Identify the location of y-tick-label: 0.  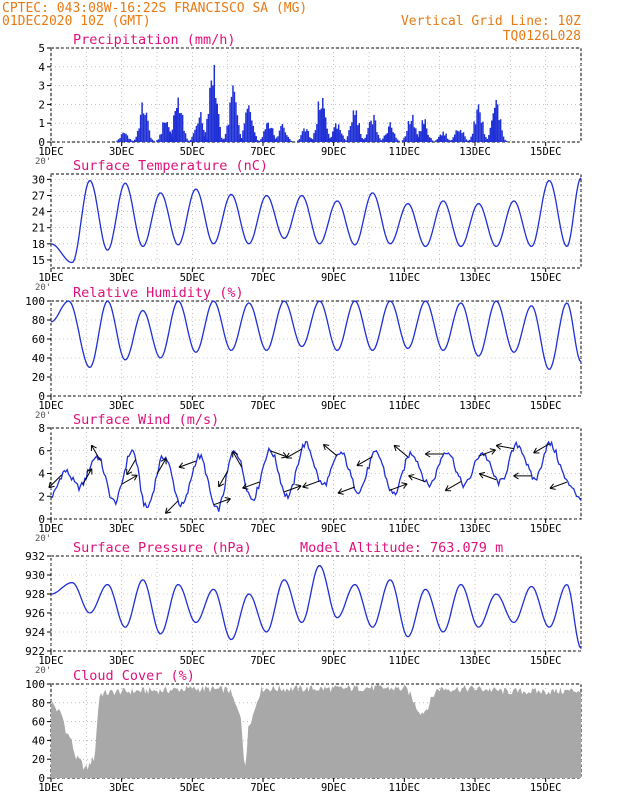
(41, 519).